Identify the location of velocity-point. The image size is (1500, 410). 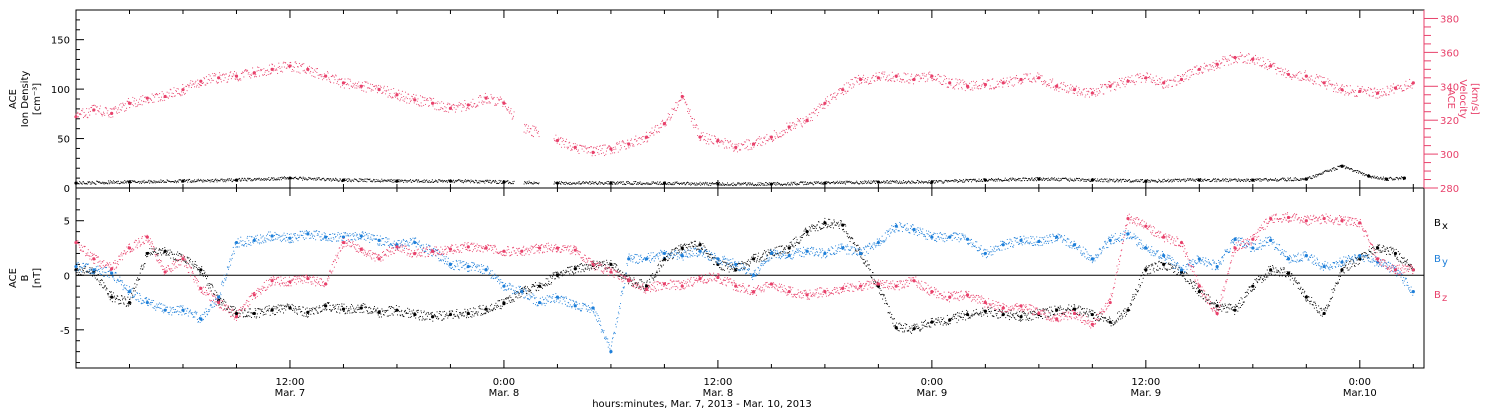
(1217, 64).